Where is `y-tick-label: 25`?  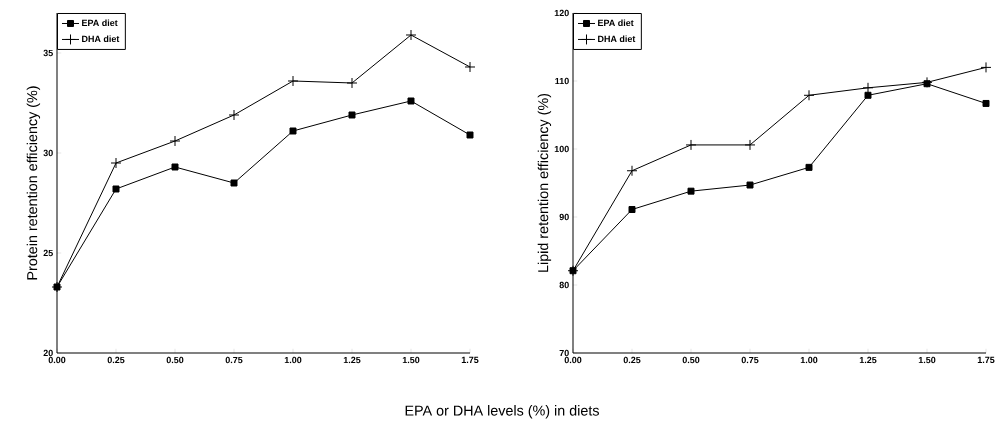
y-tick-label: 25 is located at coordinates (48, 253).